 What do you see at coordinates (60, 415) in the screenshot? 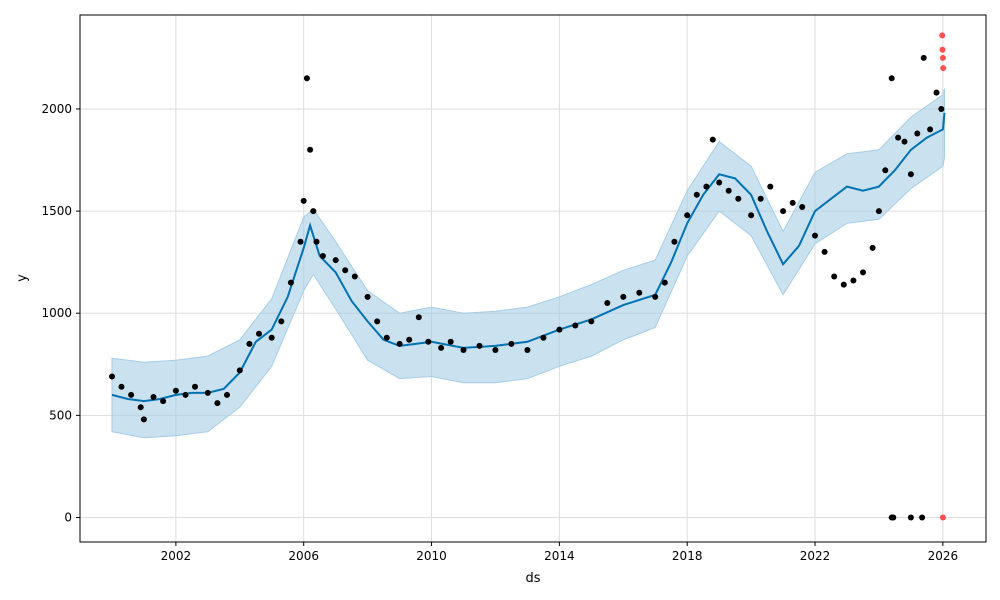
I see `y-tick-label: 500` at bounding box center [60, 415].